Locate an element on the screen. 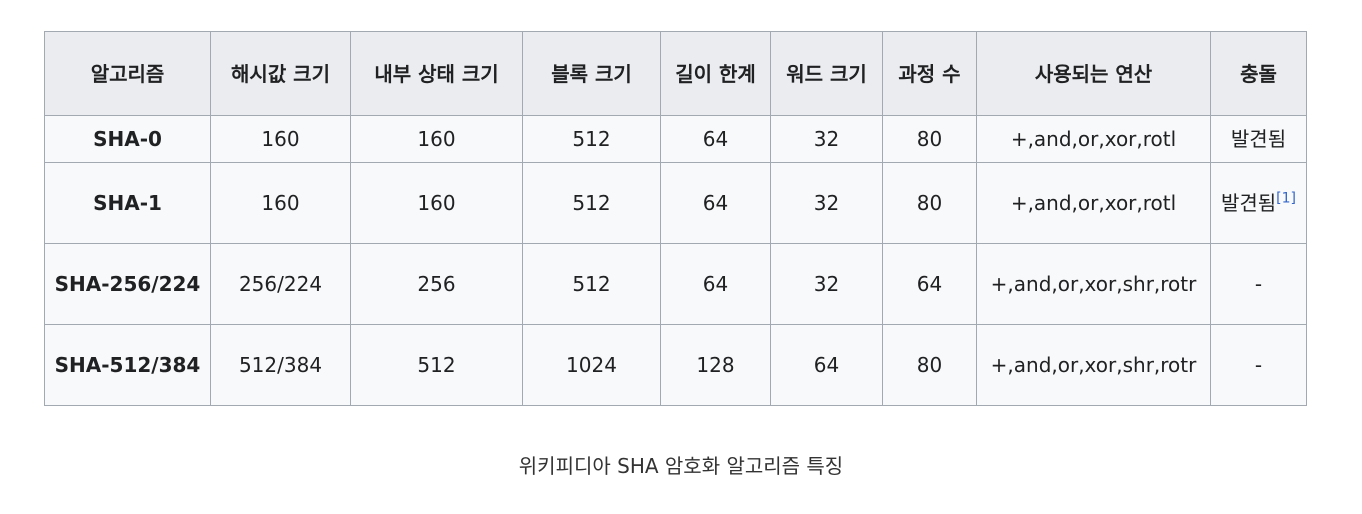 The height and width of the screenshot is (514, 1362). row-algorithm-name: SHA-1 is located at coordinates (127, 203).